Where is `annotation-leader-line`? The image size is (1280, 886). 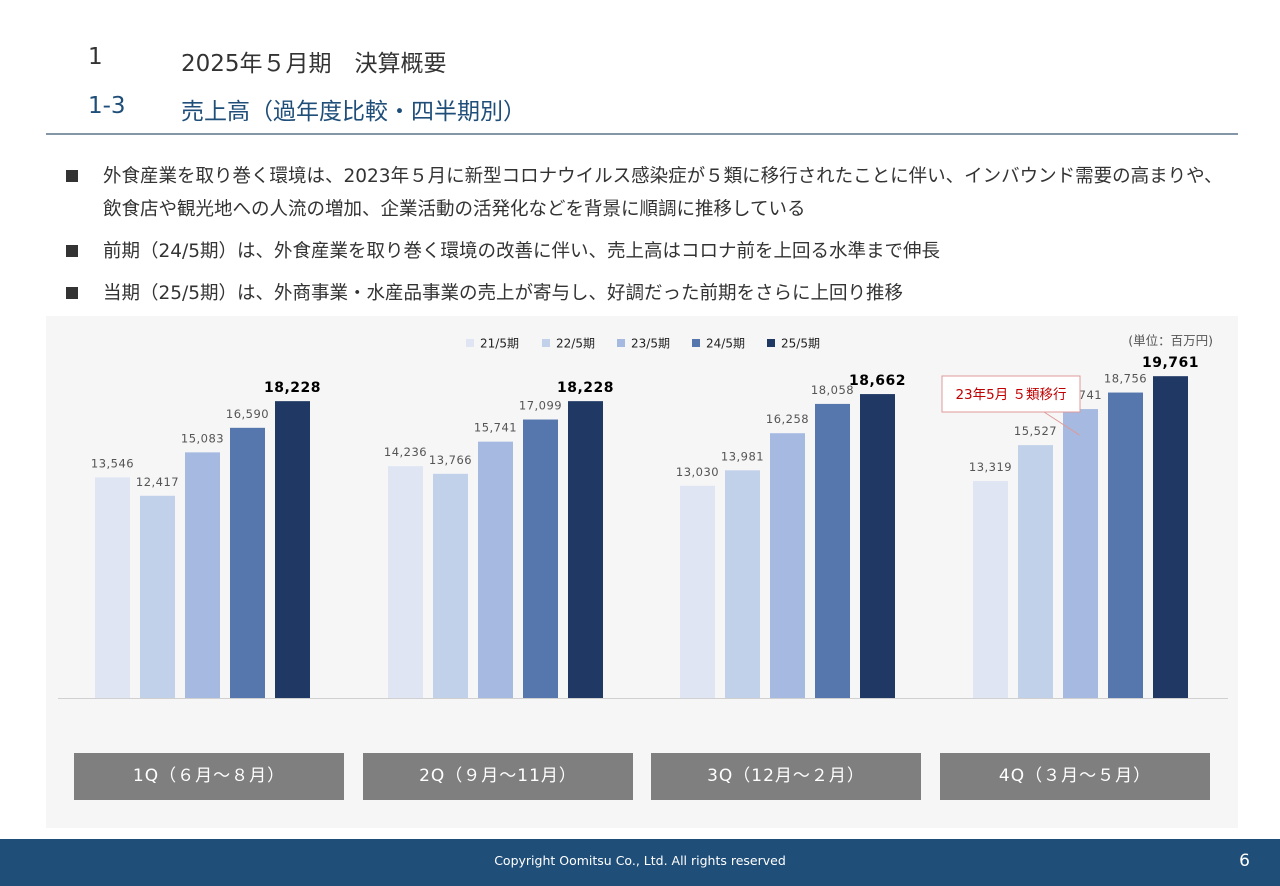
annotation-leader-line is located at coordinates (1061, 423).